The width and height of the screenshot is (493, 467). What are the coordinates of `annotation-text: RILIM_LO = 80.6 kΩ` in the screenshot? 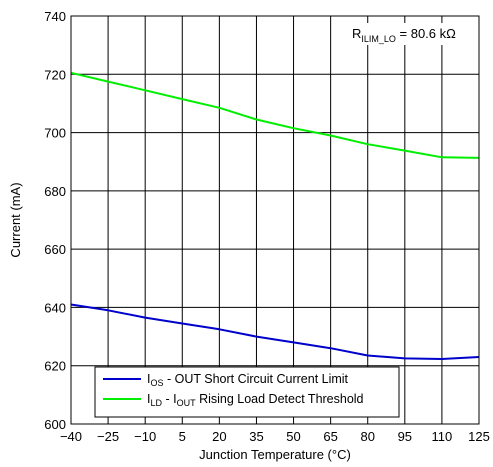 It's located at (404, 35).